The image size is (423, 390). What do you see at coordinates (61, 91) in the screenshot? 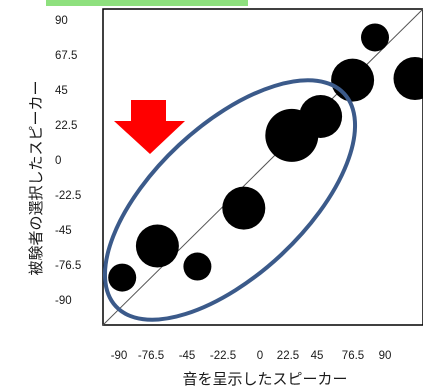
I see `y-tick-label: 45` at bounding box center [61, 91].